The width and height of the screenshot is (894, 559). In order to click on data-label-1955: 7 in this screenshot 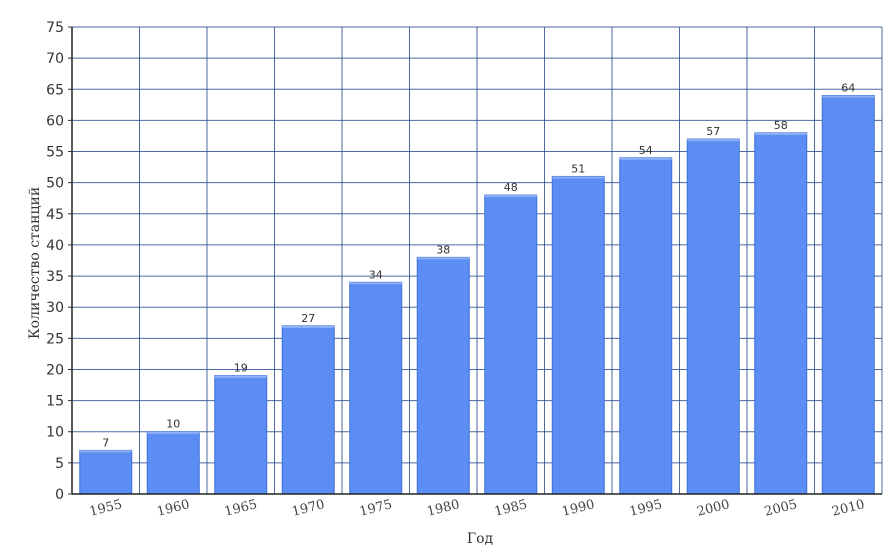, I will do `click(105, 442)`.